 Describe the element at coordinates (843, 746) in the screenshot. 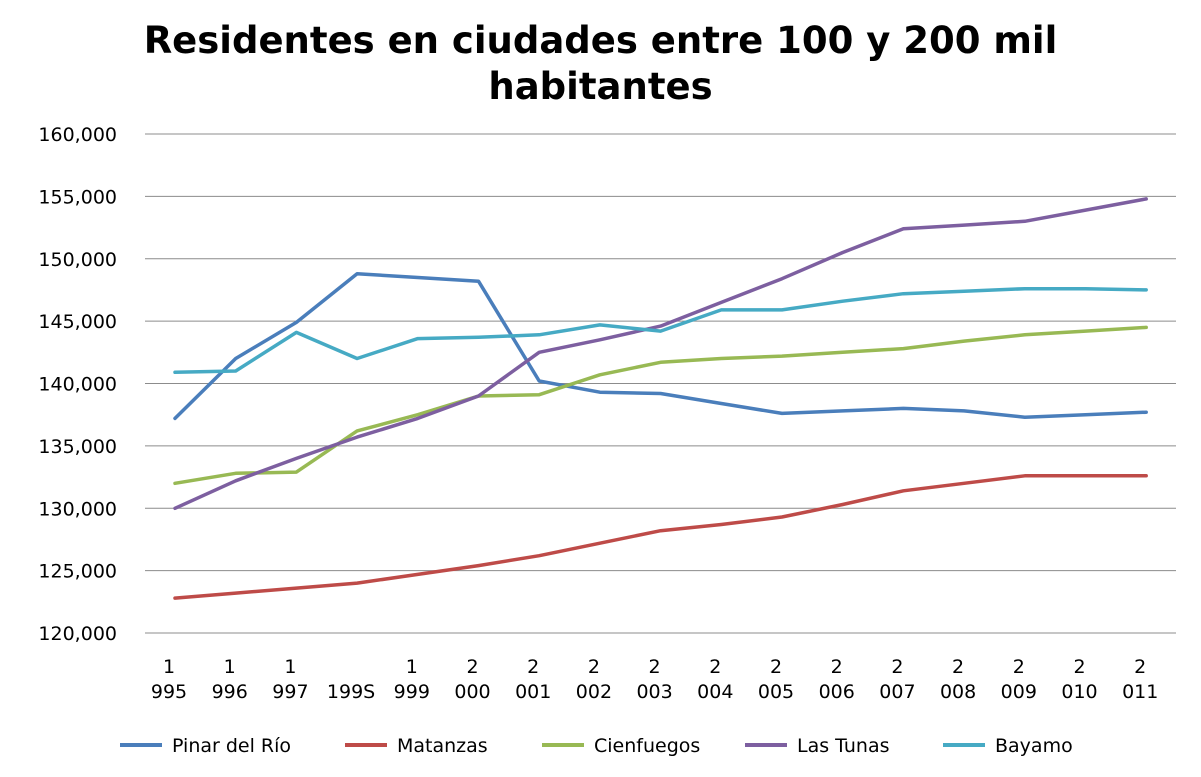

I see `legend-label: Las Tunas` at that location.